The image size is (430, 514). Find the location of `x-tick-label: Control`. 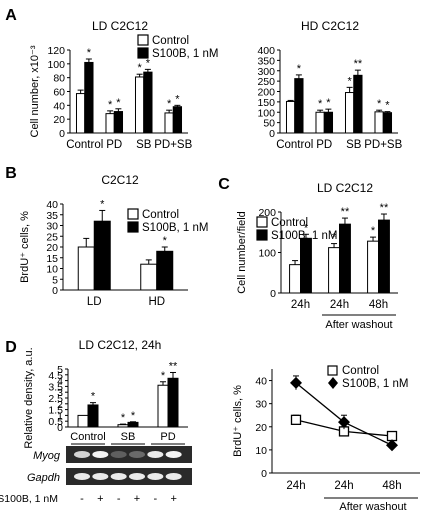

x-tick-label: Control is located at coordinates (294, 145).